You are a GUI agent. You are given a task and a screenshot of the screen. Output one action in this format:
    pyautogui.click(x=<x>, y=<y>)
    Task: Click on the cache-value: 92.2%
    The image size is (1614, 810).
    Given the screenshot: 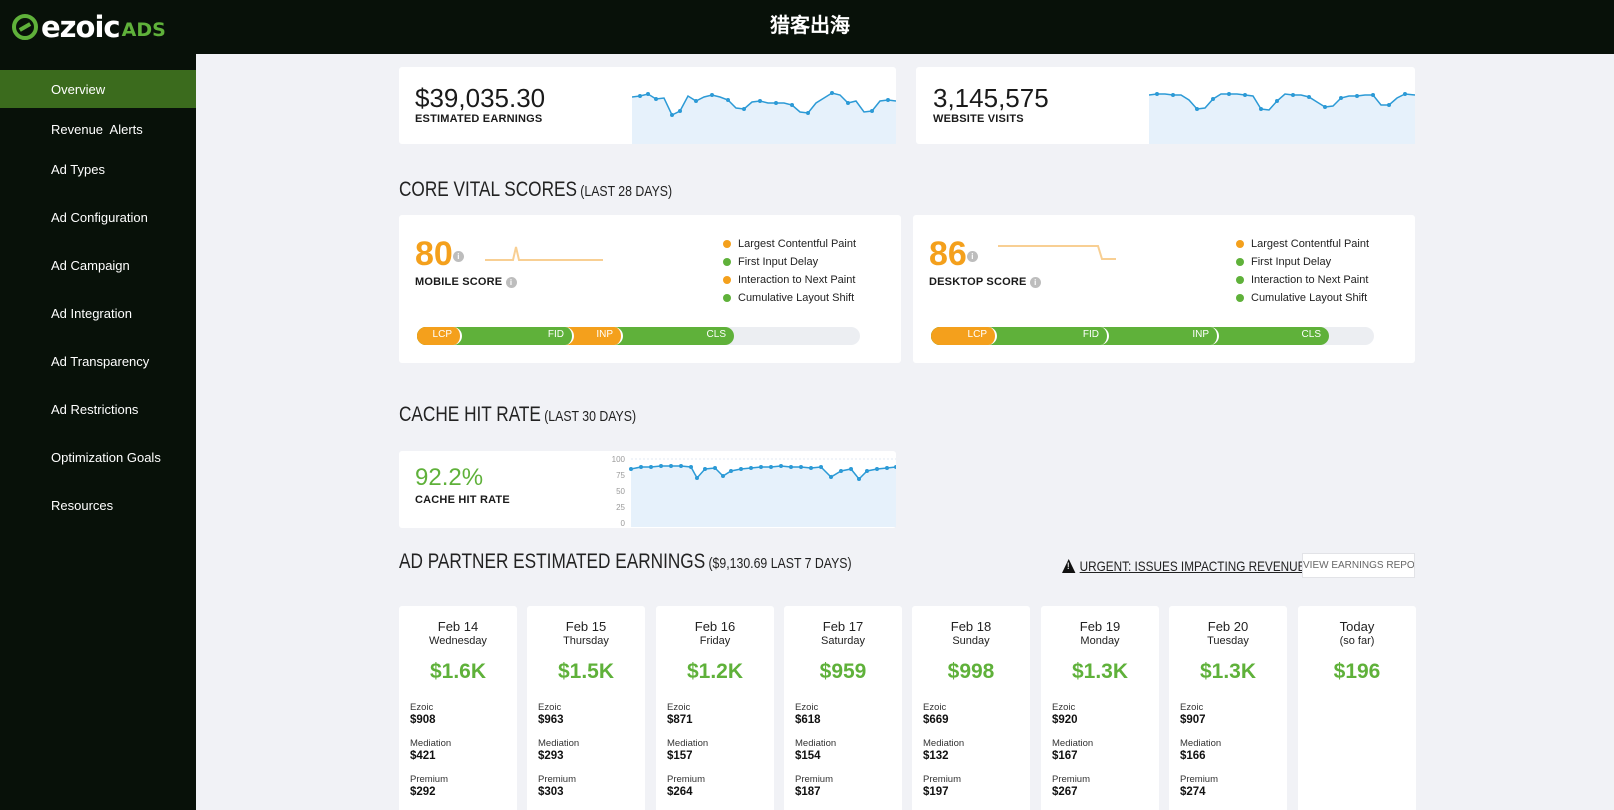 What is the action you would take?
    pyautogui.click(x=449, y=477)
    